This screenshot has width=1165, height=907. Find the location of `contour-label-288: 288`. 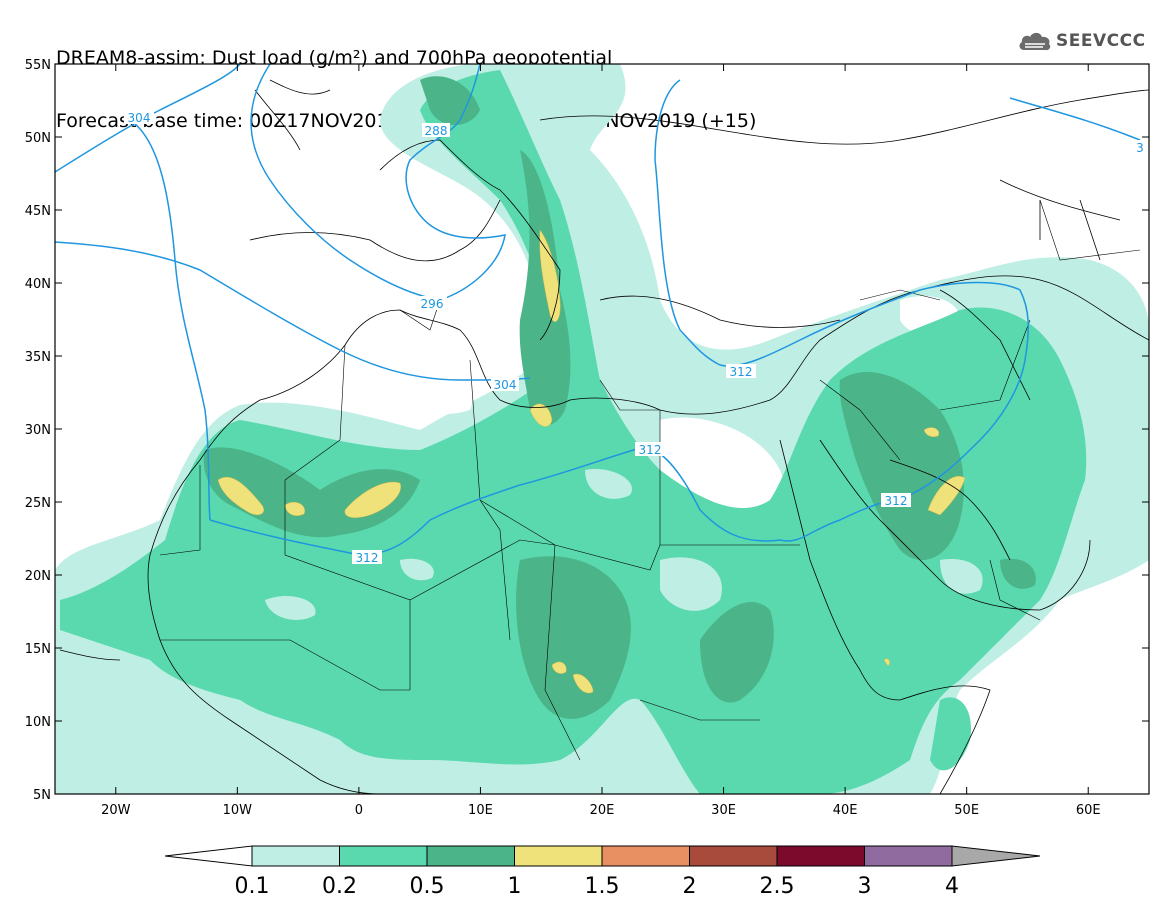

contour-label-288: 288 is located at coordinates (436, 131).